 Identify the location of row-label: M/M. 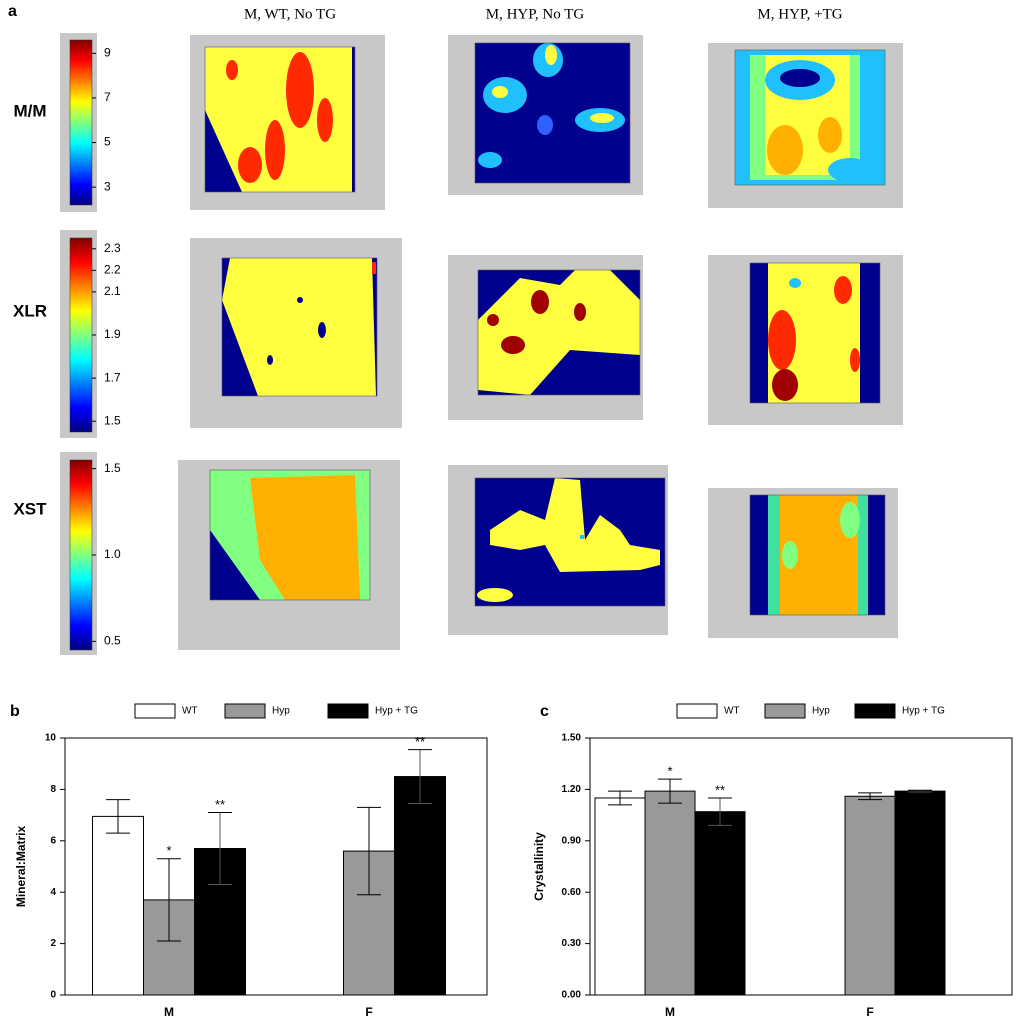
(29, 110).